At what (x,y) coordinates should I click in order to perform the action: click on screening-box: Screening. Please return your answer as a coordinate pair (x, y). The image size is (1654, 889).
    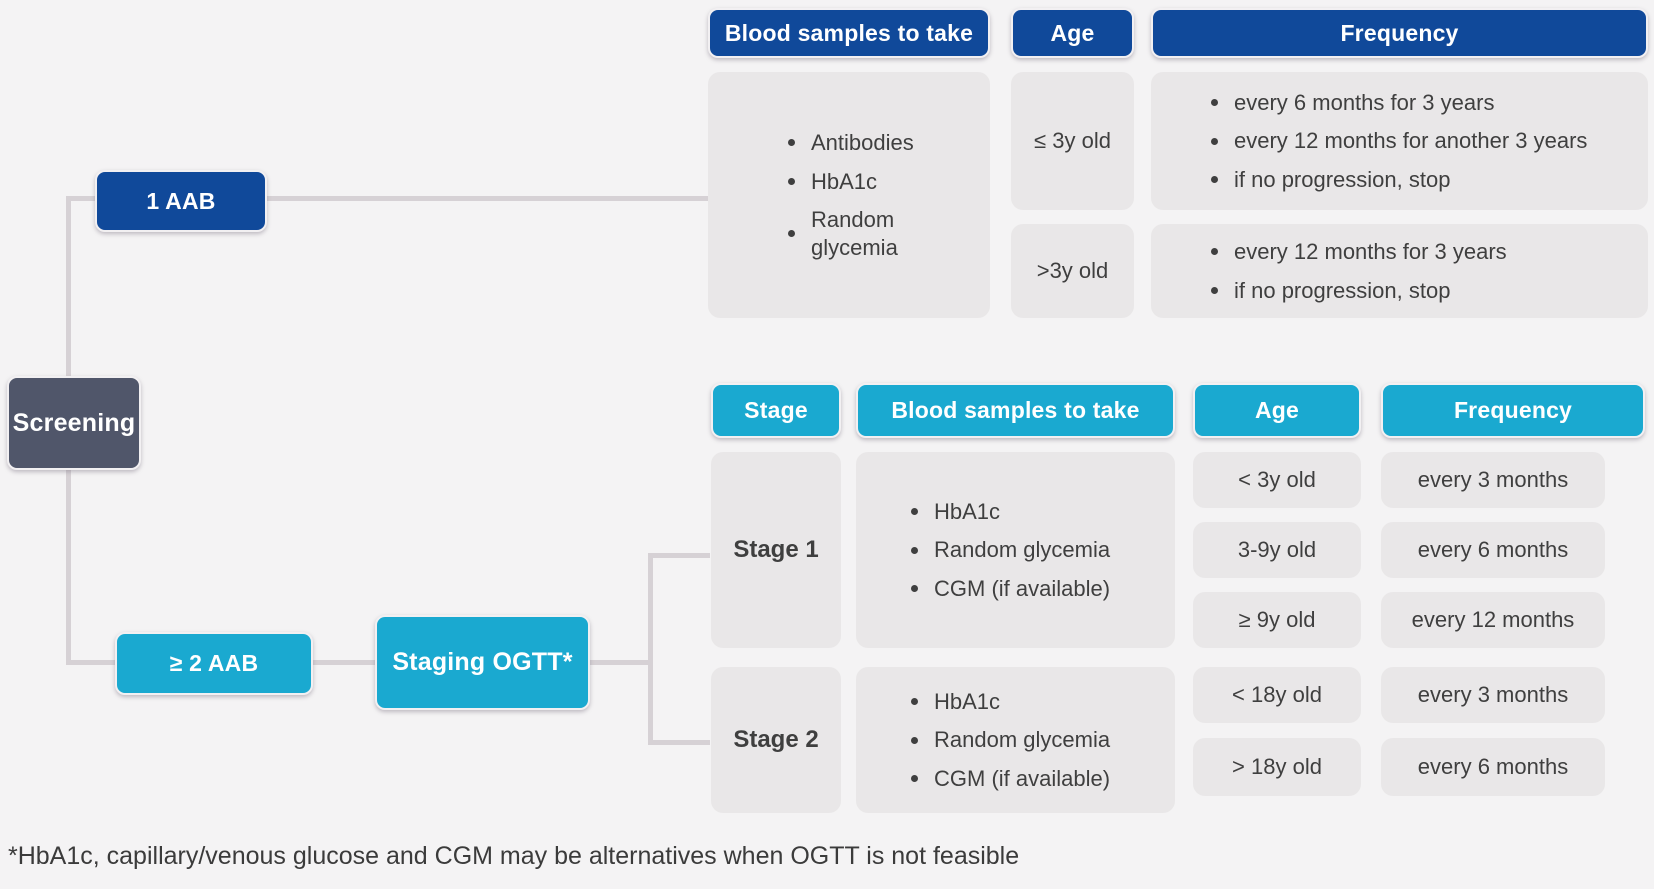
    Looking at the image, I should click on (74, 423).